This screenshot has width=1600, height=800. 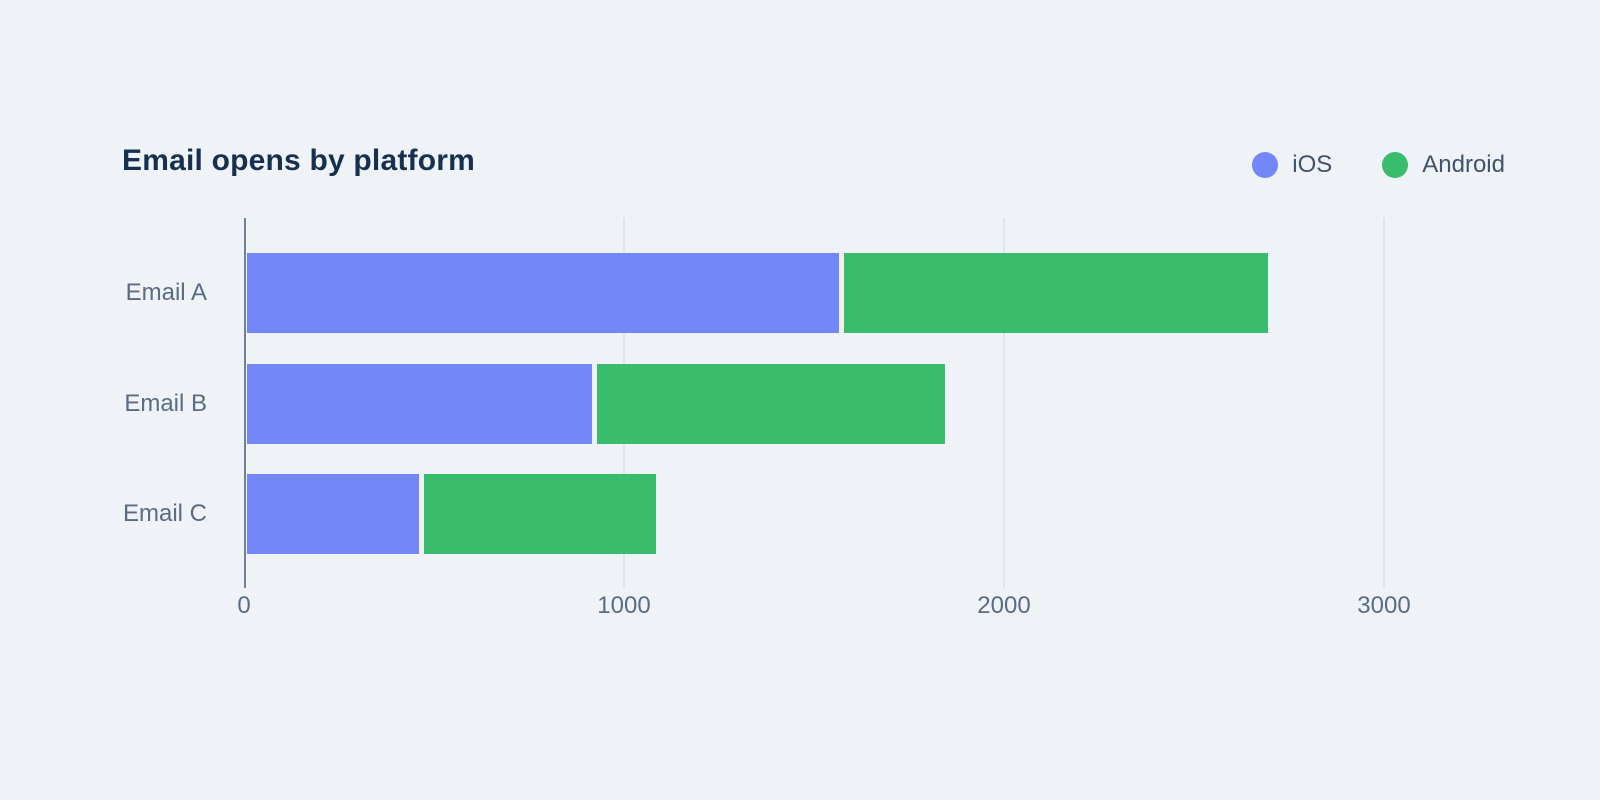 I want to click on legend-item-ios: iOS, so click(x=1292, y=165).